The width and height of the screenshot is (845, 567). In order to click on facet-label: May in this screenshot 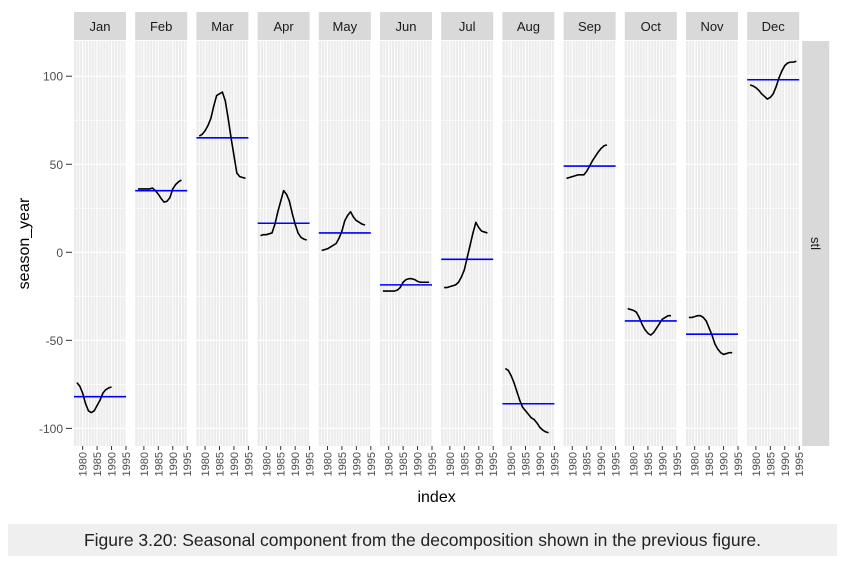, I will do `click(345, 26)`.